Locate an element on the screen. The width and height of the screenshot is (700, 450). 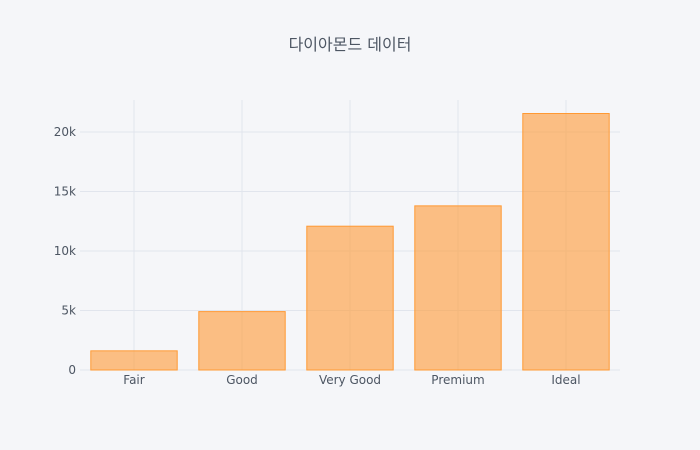
bar-premium is located at coordinates (458, 288).